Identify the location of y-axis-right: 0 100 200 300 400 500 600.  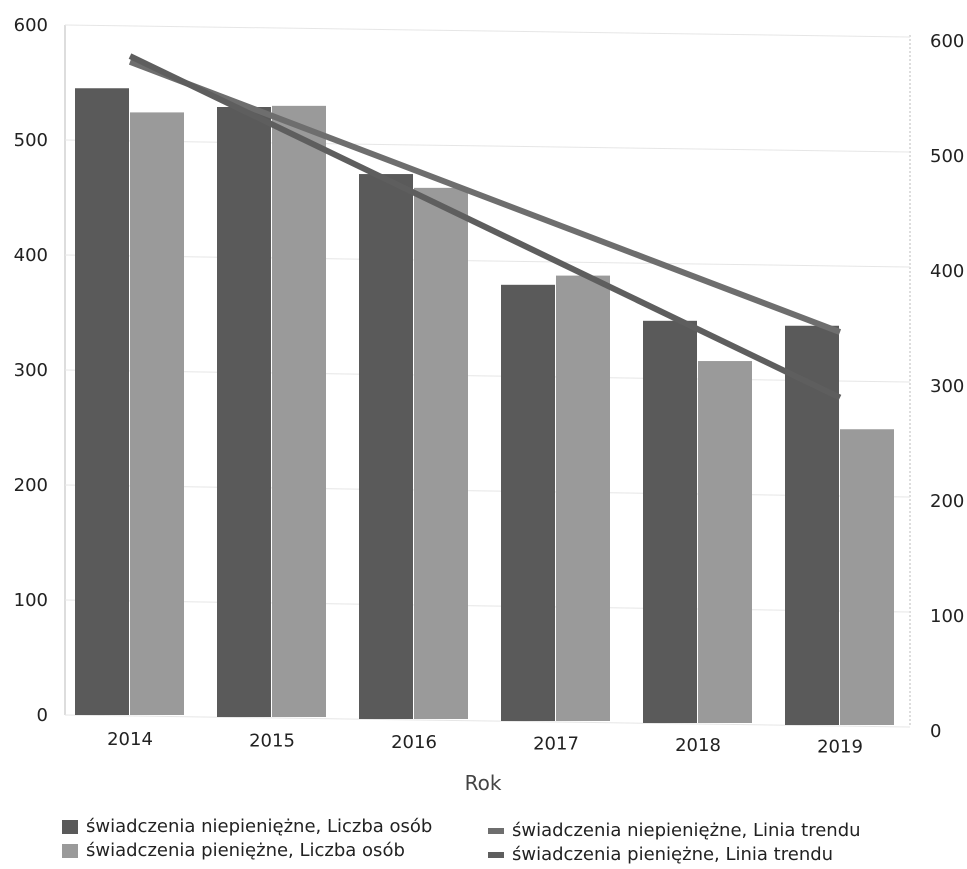
(947, 386).